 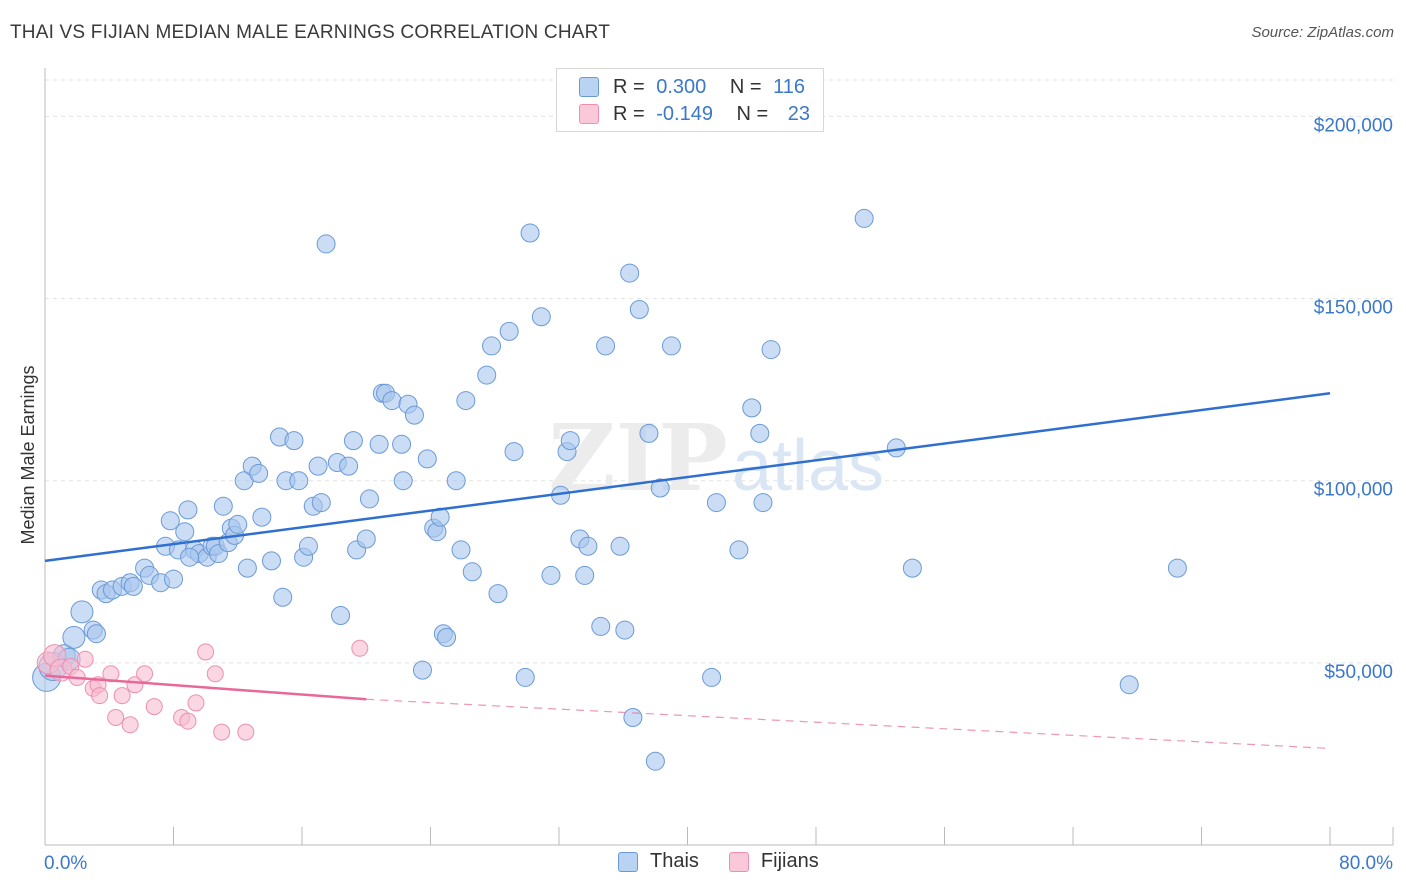 I want to click on legend-swatch-fijians, so click(x=589, y=114).